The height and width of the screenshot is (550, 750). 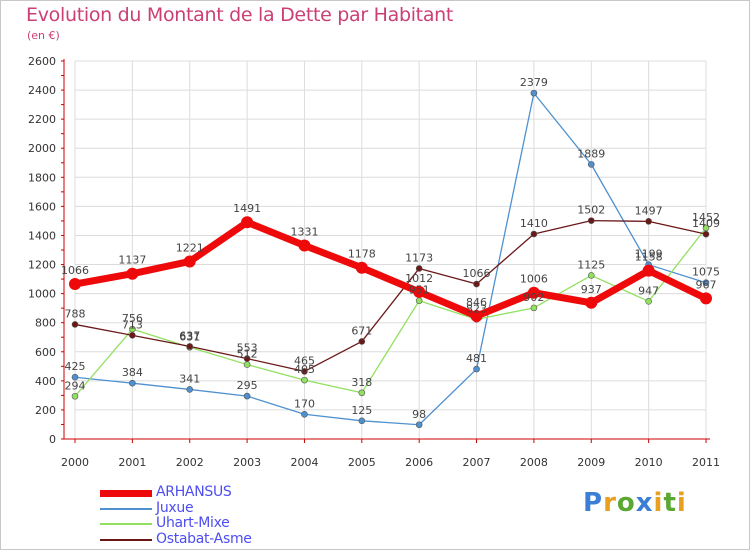 I want to click on data-label: 631, so click(x=189, y=336).